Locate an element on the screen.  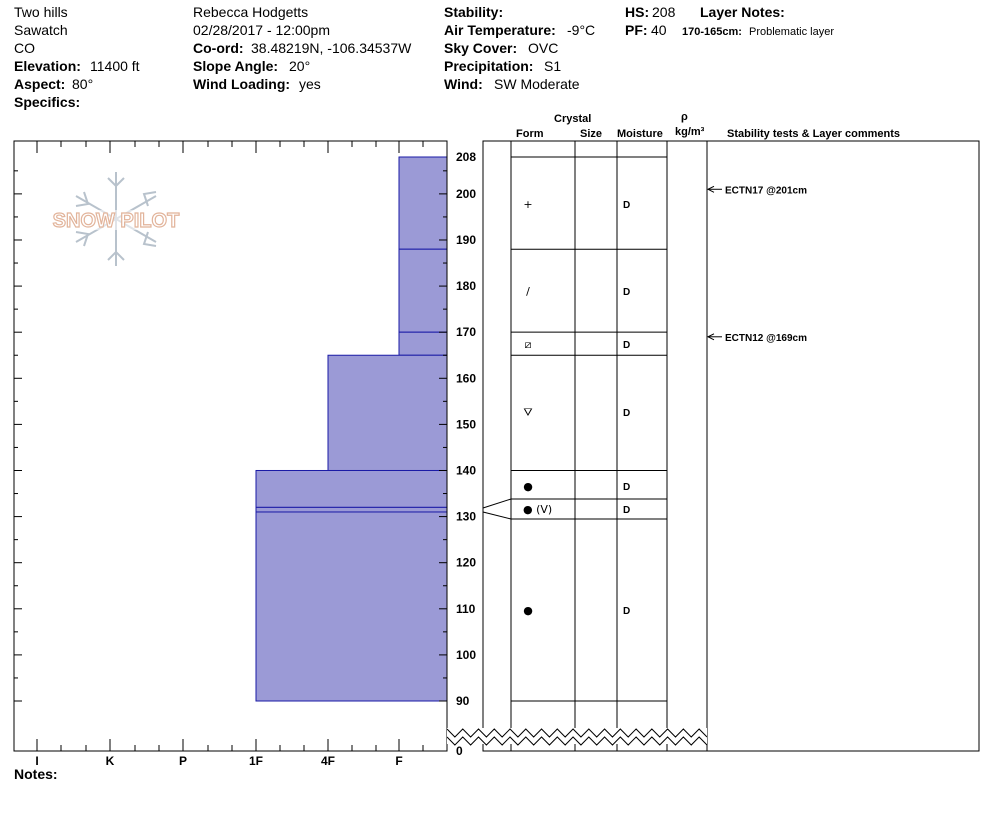
y-tick-label-120: 120 is located at coordinates (466, 563).